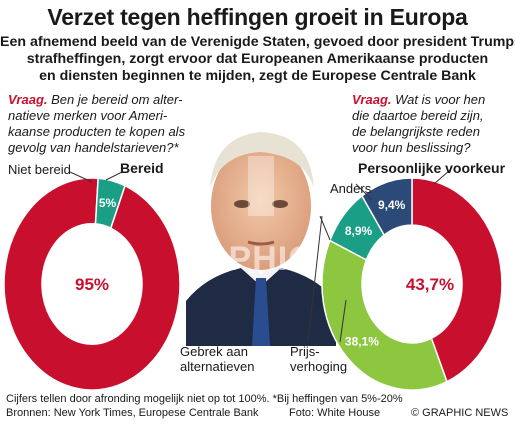  What do you see at coordinates (362, 342) in the screenshot?
I see `donut-value-label: 38,1%` at bounding box center [362, 342].